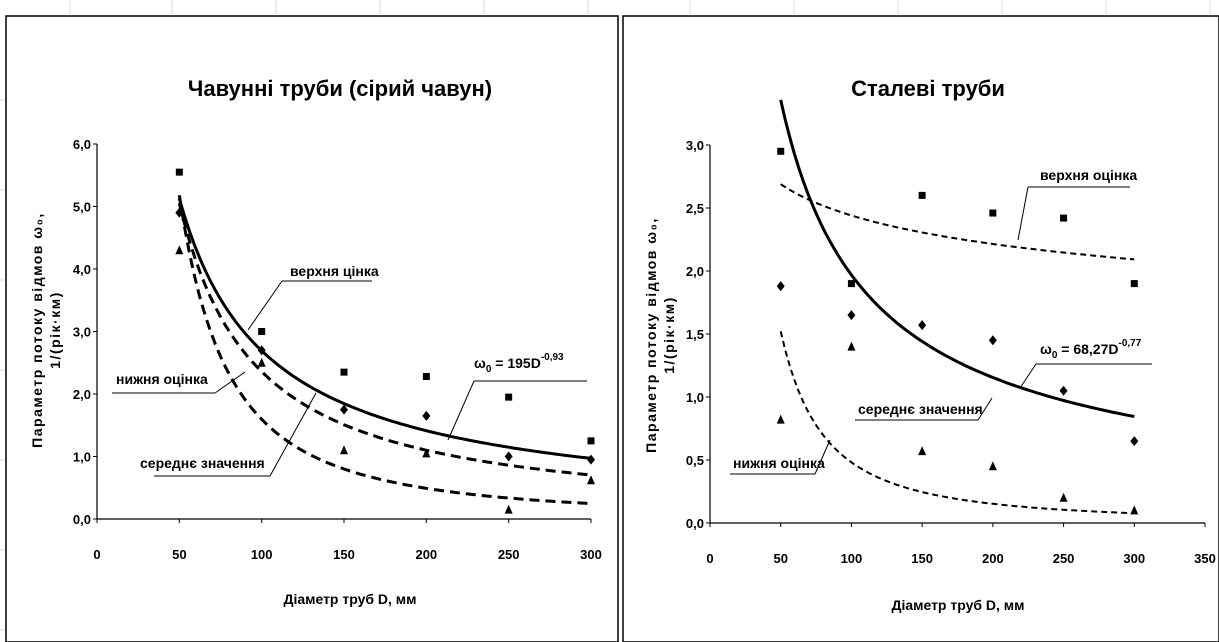 The height and width of the screenshot is (642, 1219). Describe the element at coordinates (519, 363) in the screenshot. I see `regression-formula: ω0 = 195D-0,93` at that location.